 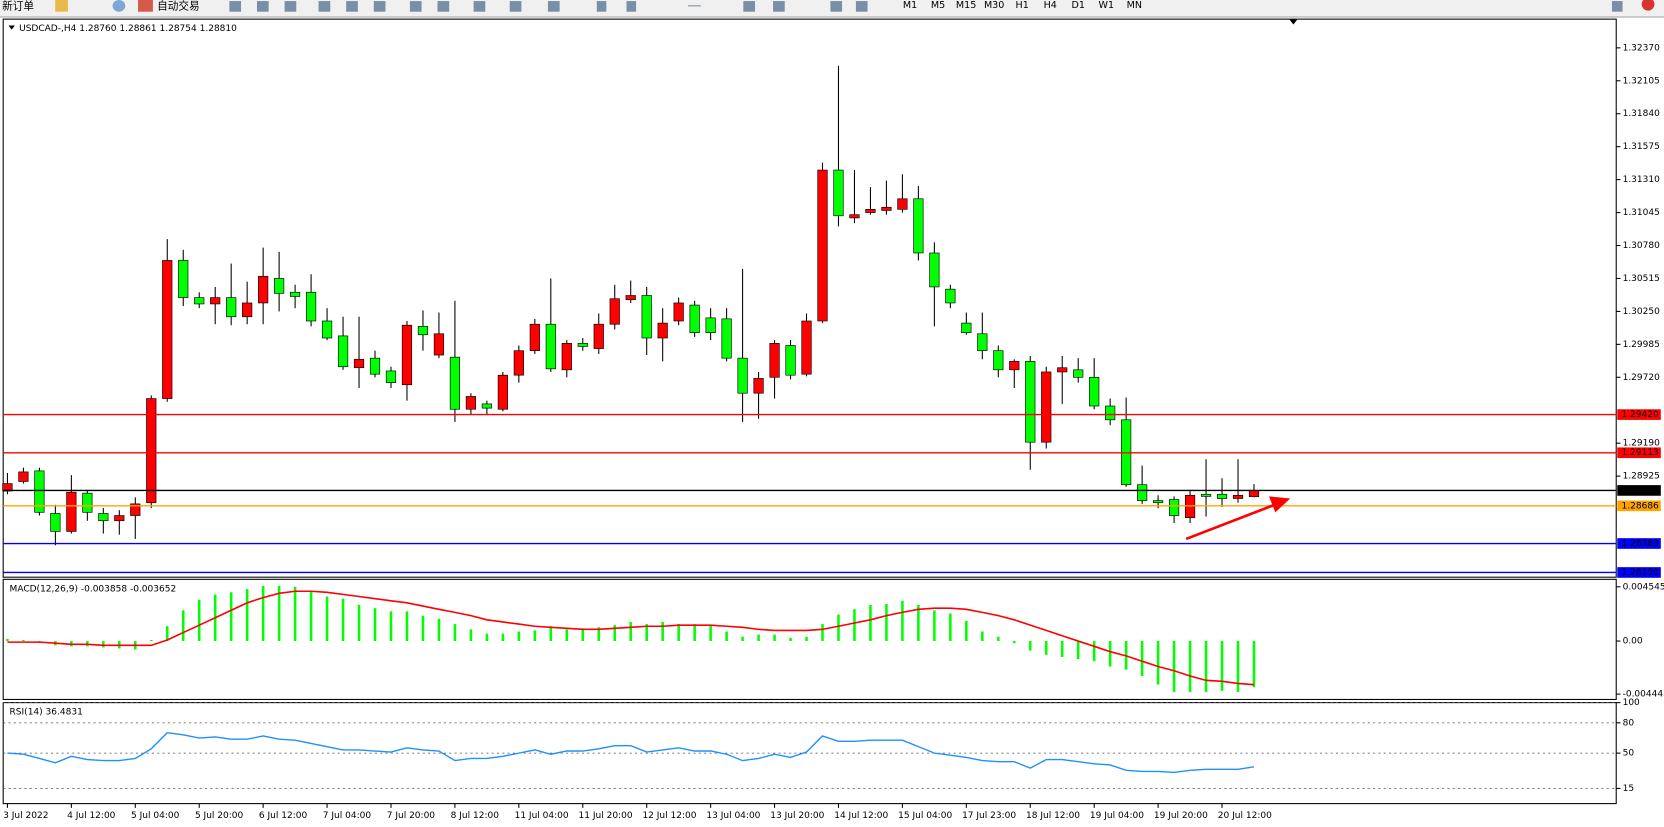 What do you see at coordinates (1648, 5) in the screenshot?
I see `alert-badge` at bounding box center [1648, 5].